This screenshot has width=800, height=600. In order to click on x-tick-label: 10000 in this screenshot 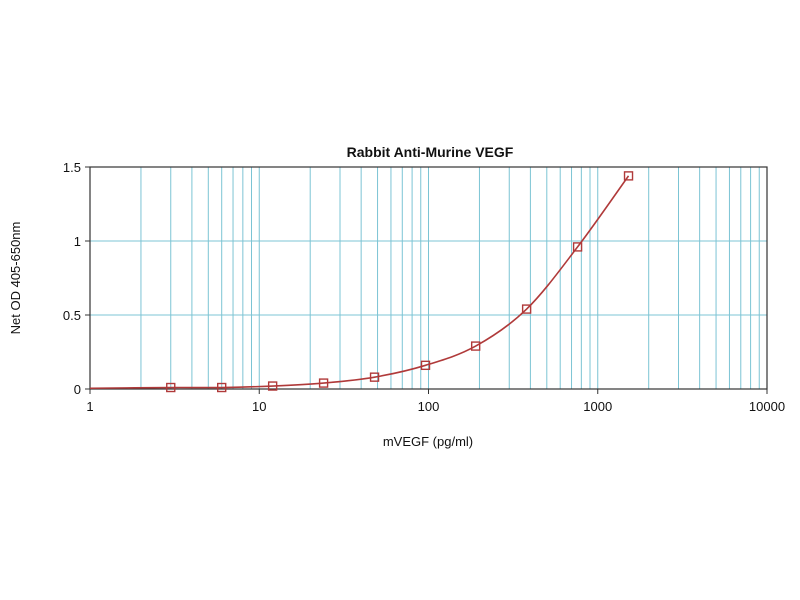, I will do `click(767, 406)`.